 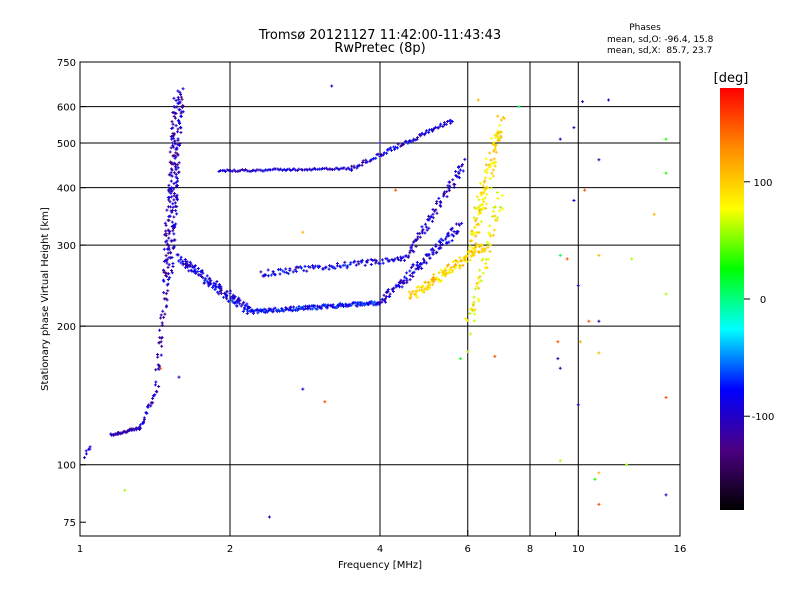 What do you see at coordinates (379, 48) in the screenshot?
I see `chart-subtitle: RwPretec (8p)` at bounding box center [379, 48].